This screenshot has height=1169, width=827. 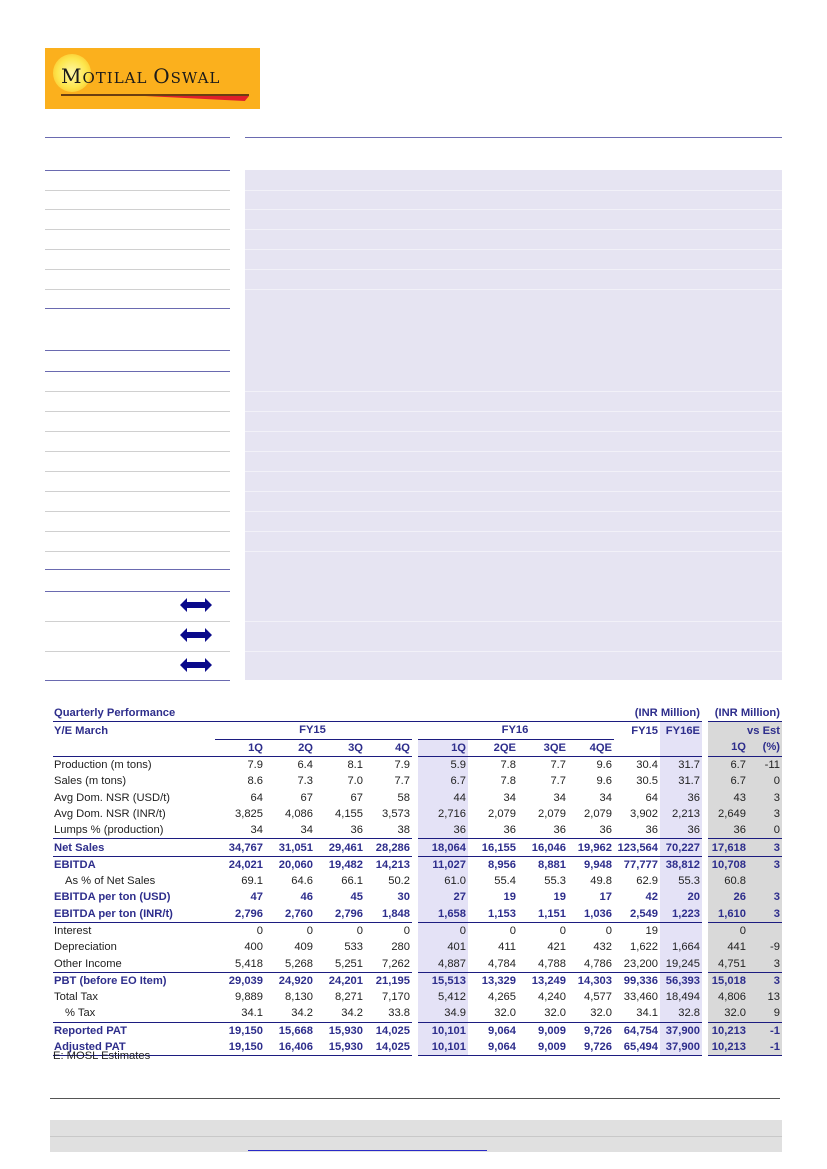 What do you see at coordinates (355, 765) in the screenshot?
I see `table-cell: 8.1` at bounding box center [355, 765].